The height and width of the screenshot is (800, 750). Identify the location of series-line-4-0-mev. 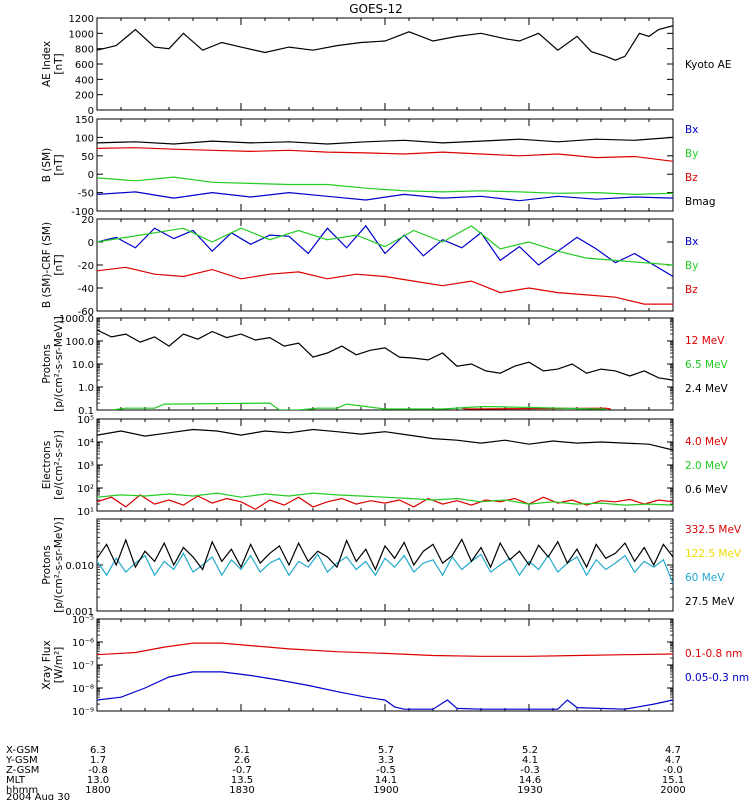
(385, 502).